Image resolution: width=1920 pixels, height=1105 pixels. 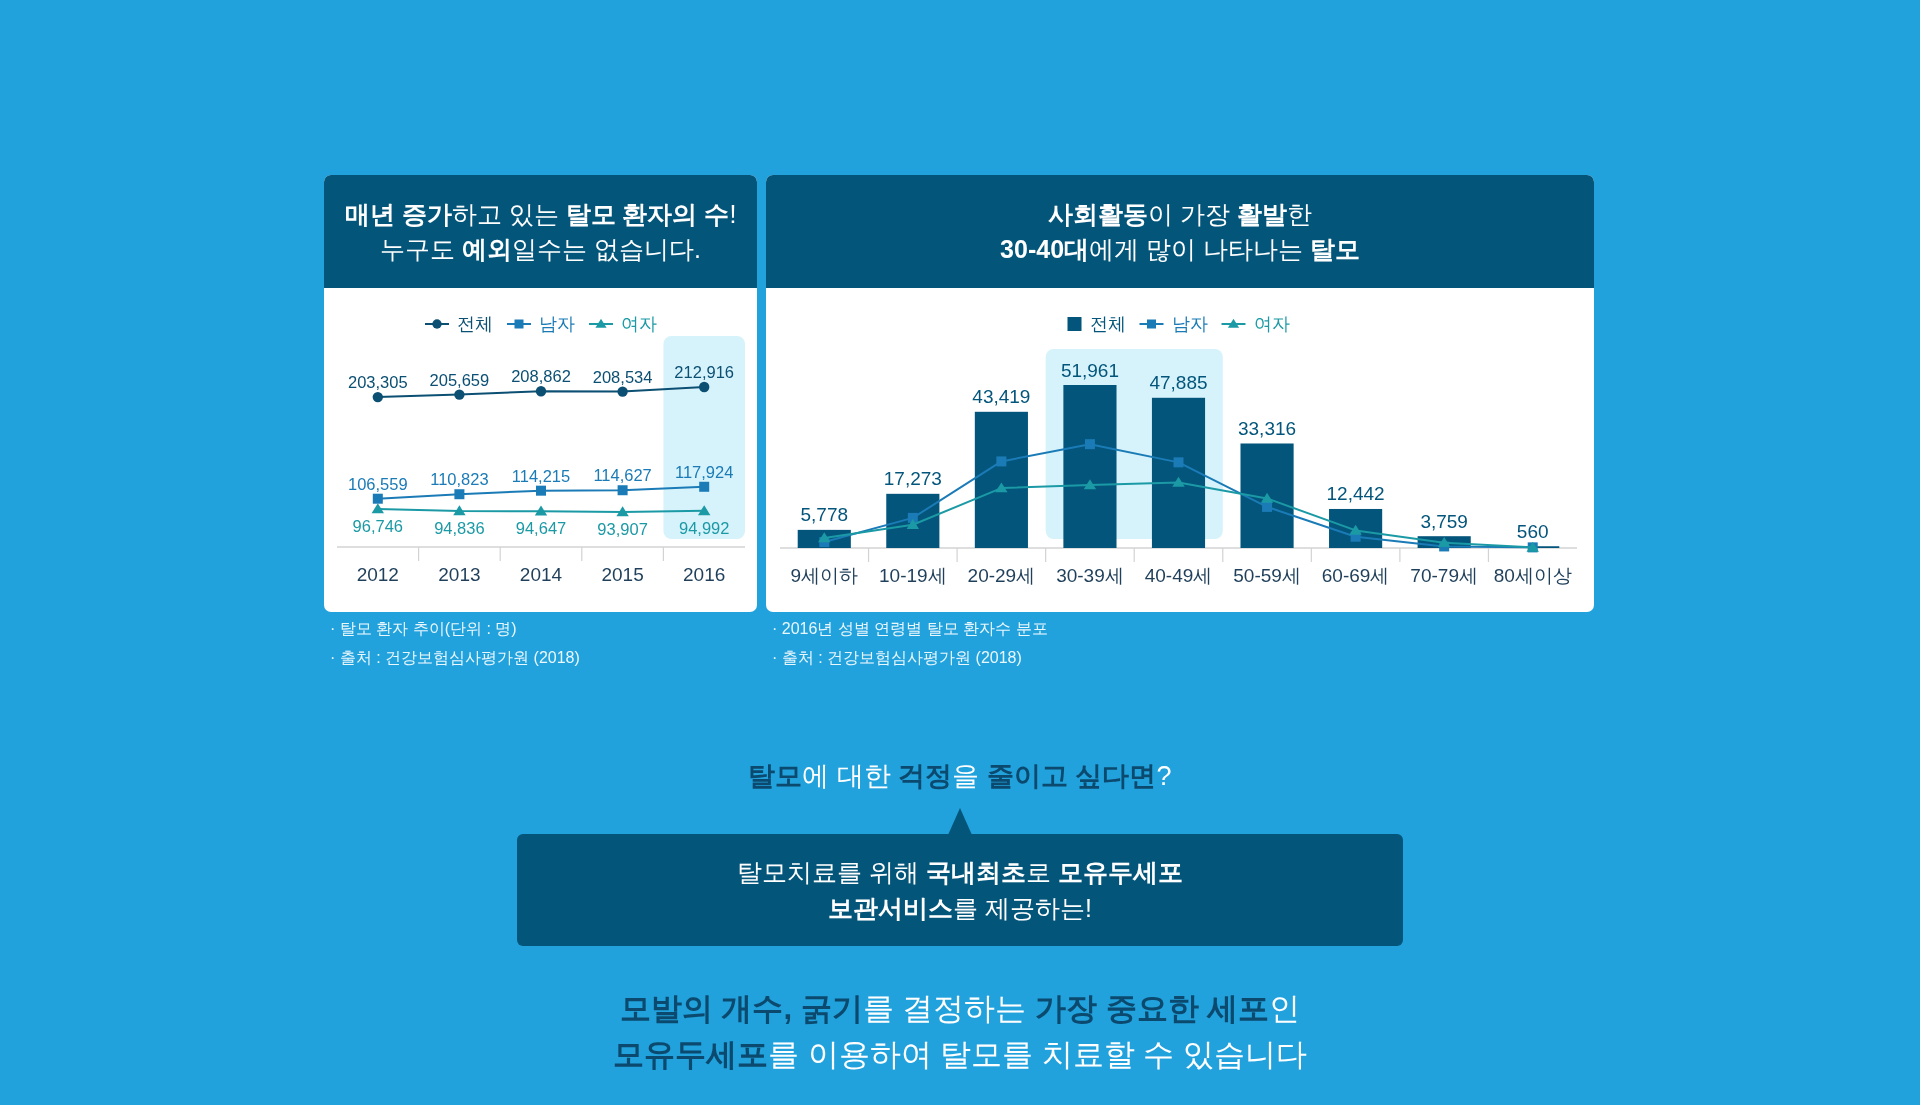 What do you see at coordinates (378, 526) in the screenshot?
I see `data-label: 96,746` at bounding box center [378, 526].